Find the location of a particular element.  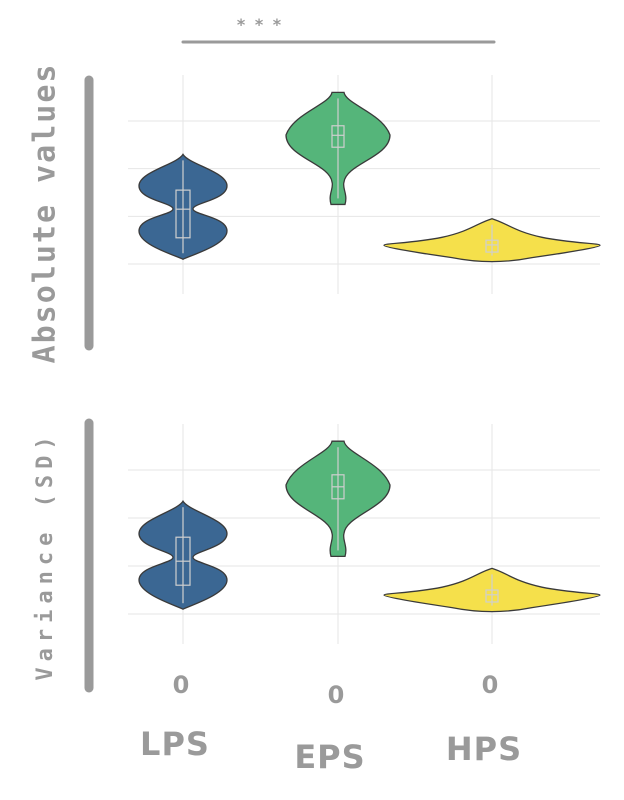

x-category-label-hps: HPS is located at coordinates (484, 749).